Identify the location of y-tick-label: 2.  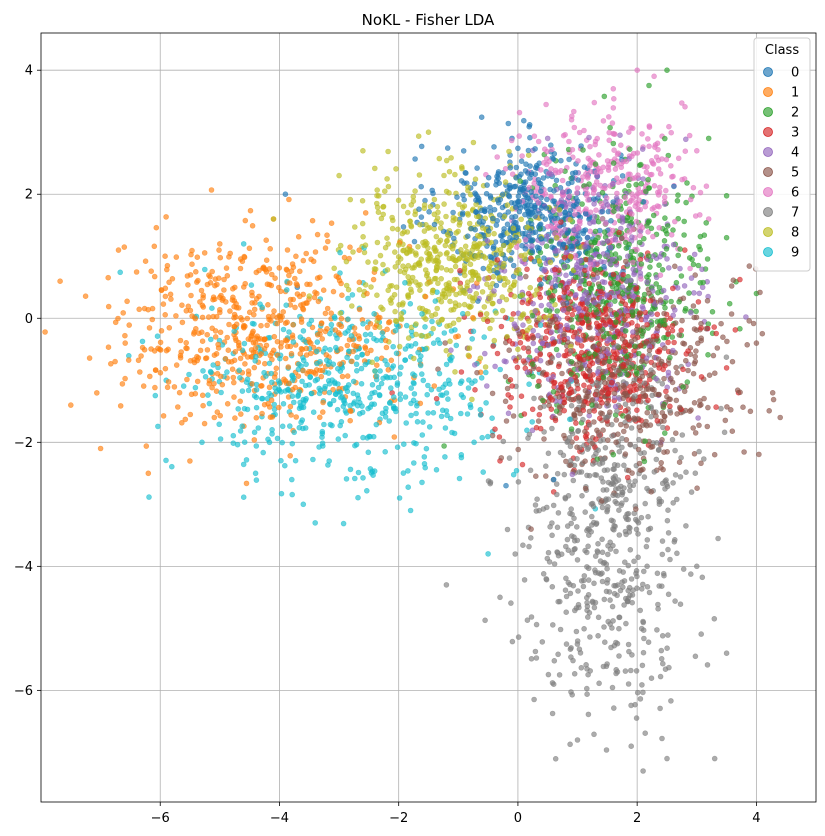
(29, 195).